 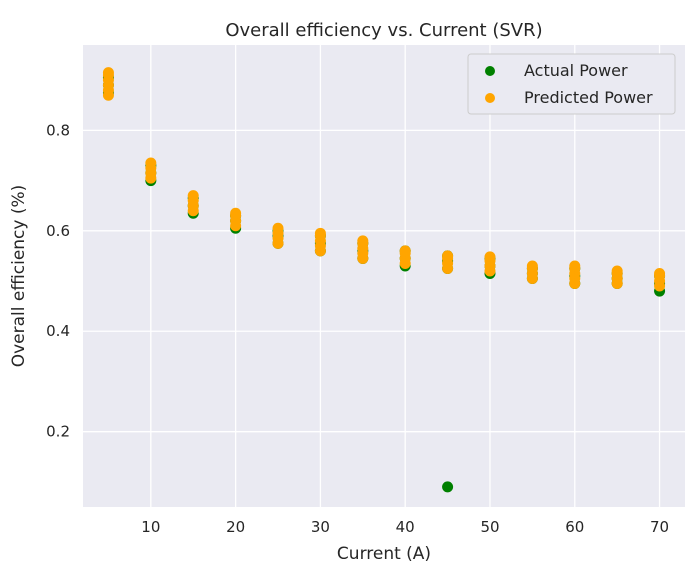 I want to click on legend-box, so click(x=571, y=84).